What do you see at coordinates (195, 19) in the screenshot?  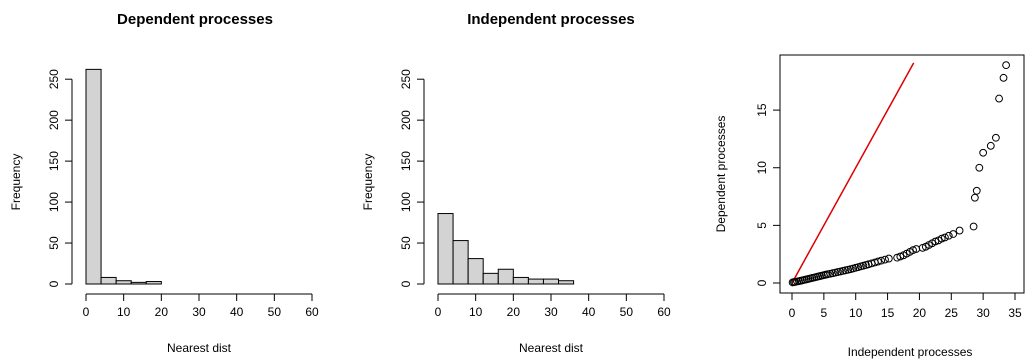 I see `chart-title-dependent: Dependent processes` at bounding box center [195, 19].